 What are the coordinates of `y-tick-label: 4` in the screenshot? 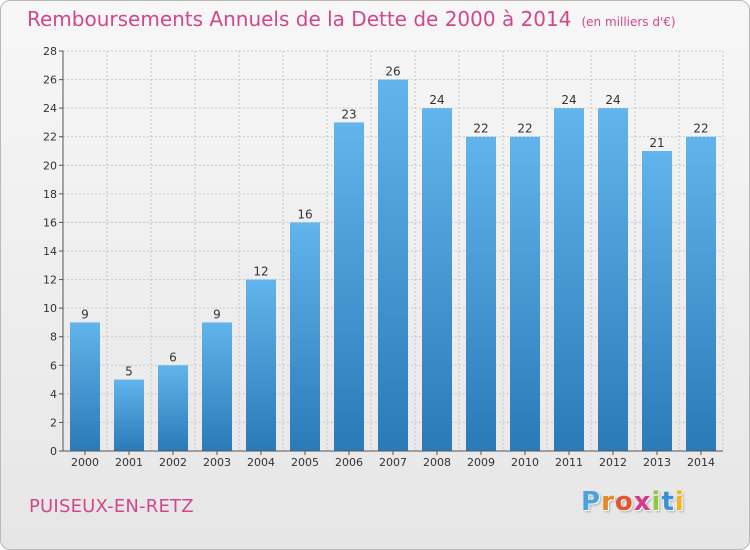 It's located at (53, 394).